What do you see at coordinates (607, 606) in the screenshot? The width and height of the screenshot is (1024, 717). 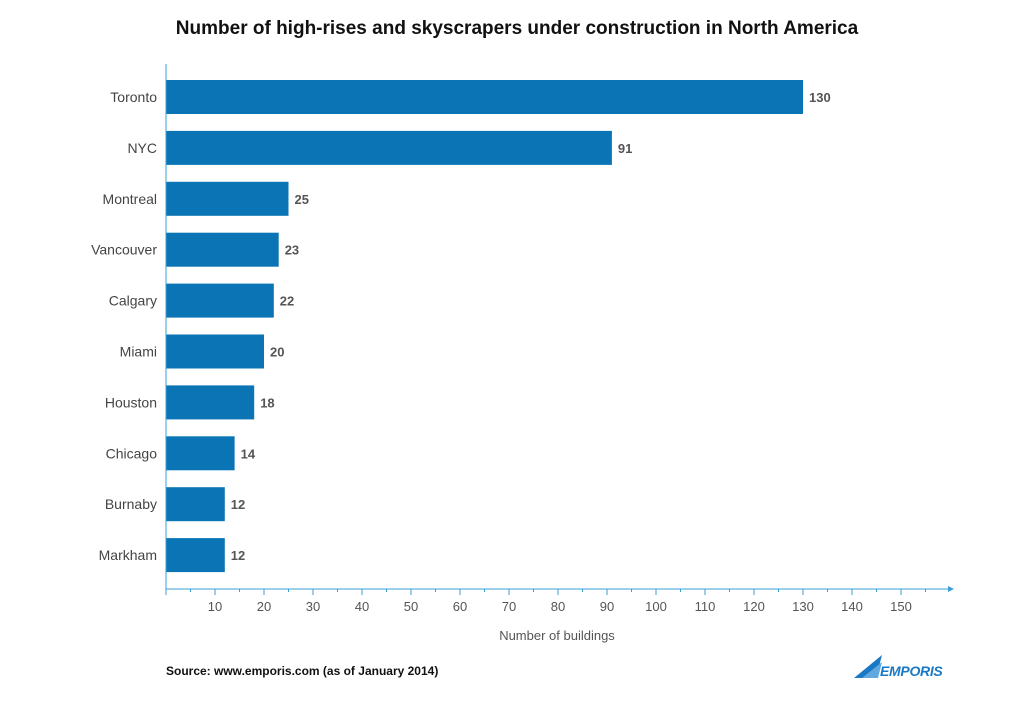 I see `x-tick-label: 90` at bounding box center [607, 606].